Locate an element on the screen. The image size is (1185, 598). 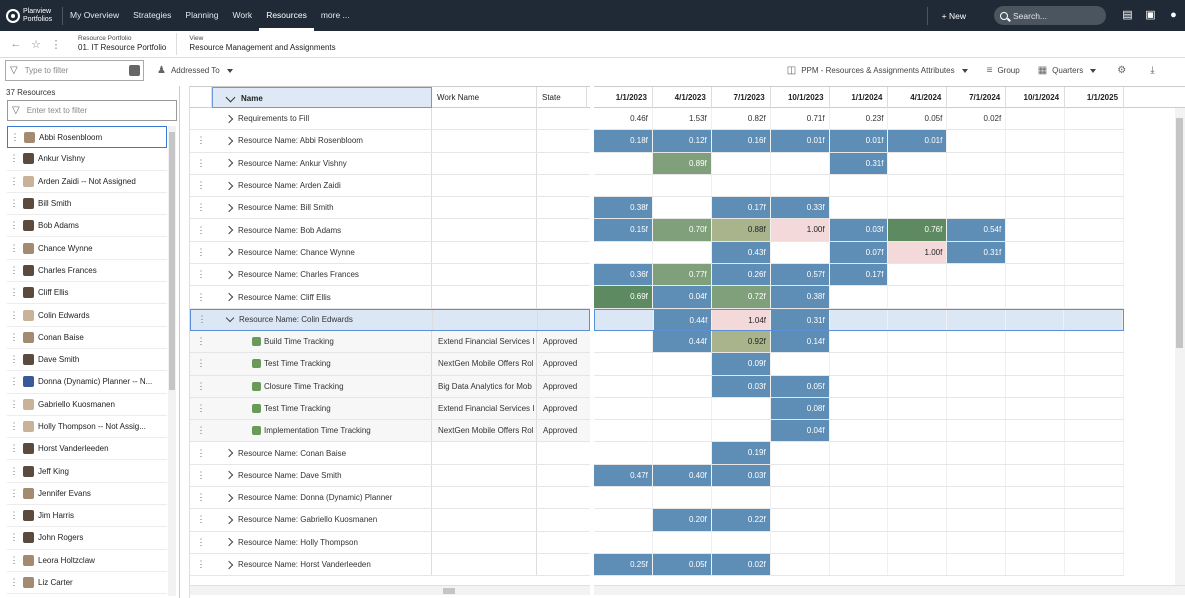
table-row: ⋮ Resource Name: Holly Thompson is located at coordinates (390, 542).